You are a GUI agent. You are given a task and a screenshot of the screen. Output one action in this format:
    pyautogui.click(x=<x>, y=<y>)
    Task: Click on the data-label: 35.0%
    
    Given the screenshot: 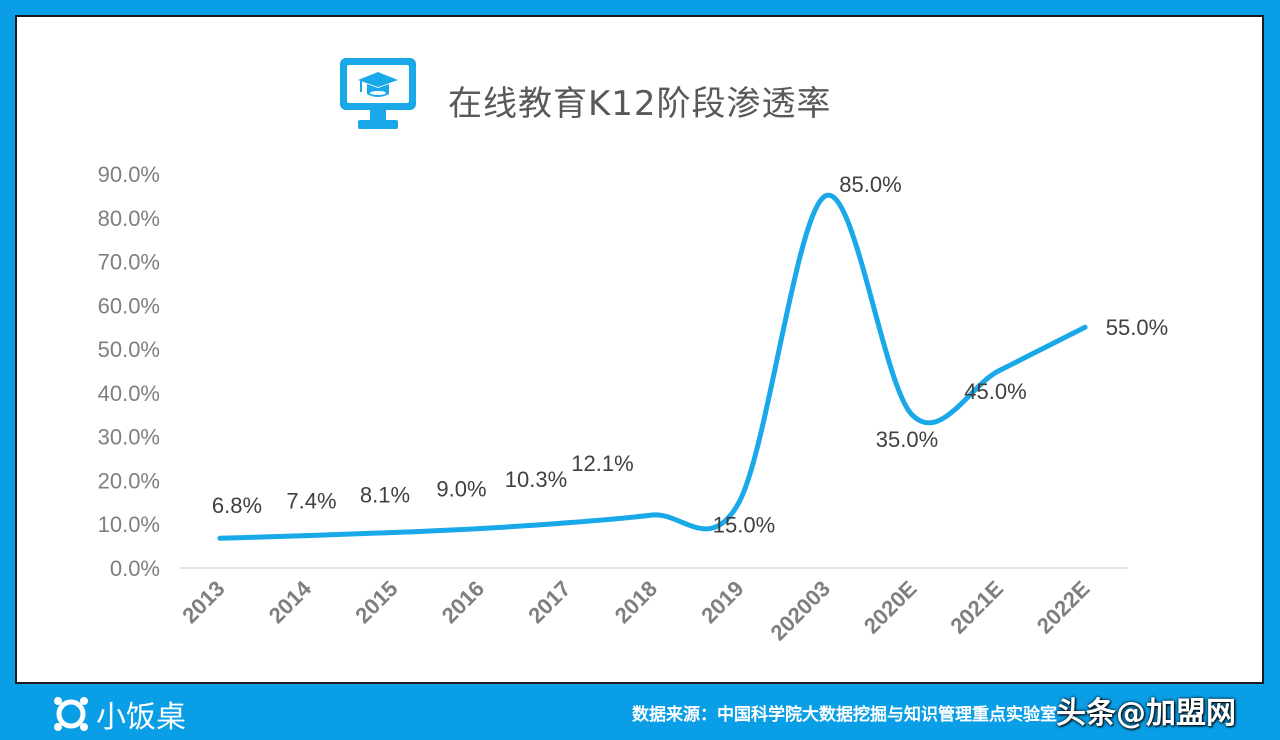 What is the action you would take?
    pyautogui.click(x=907, y=439)
    